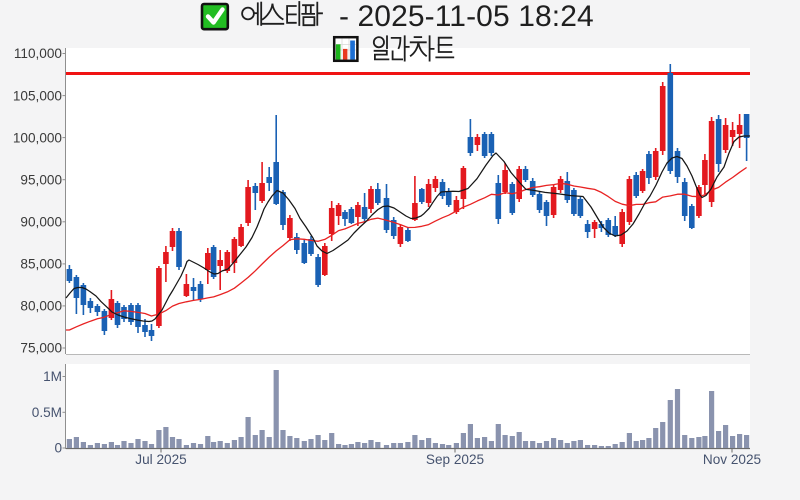 The image size is (800, 500). I want to click on svg-text: 90,000, so click(41, 222).